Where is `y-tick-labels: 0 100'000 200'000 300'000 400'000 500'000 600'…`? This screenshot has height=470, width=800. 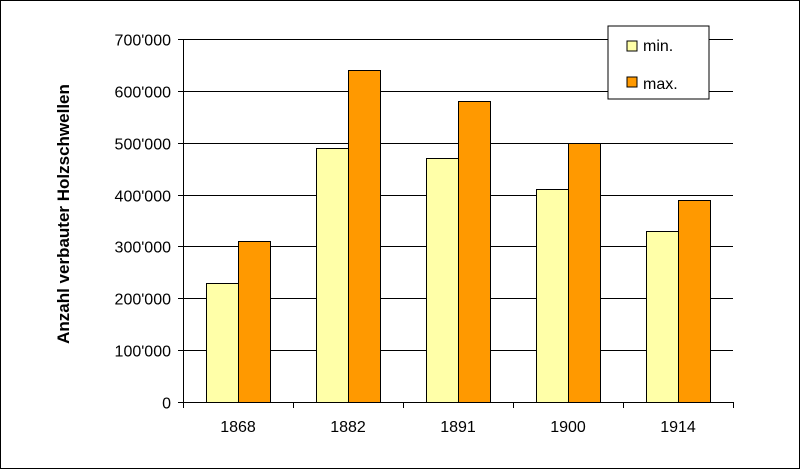
y-tick-labels: 0 100'000 200'000 300'000 400'000 500'000 600'… is located at coordinates (143, 223).